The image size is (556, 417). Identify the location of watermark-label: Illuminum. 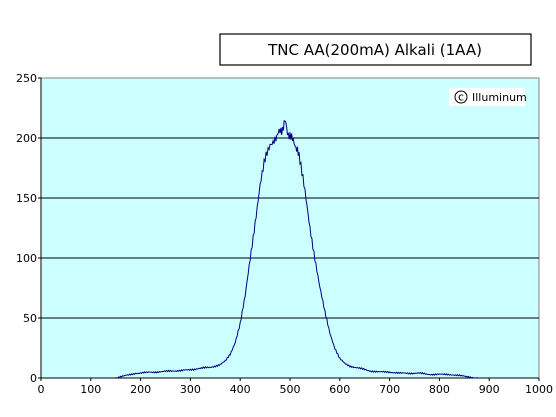
(499, 97).